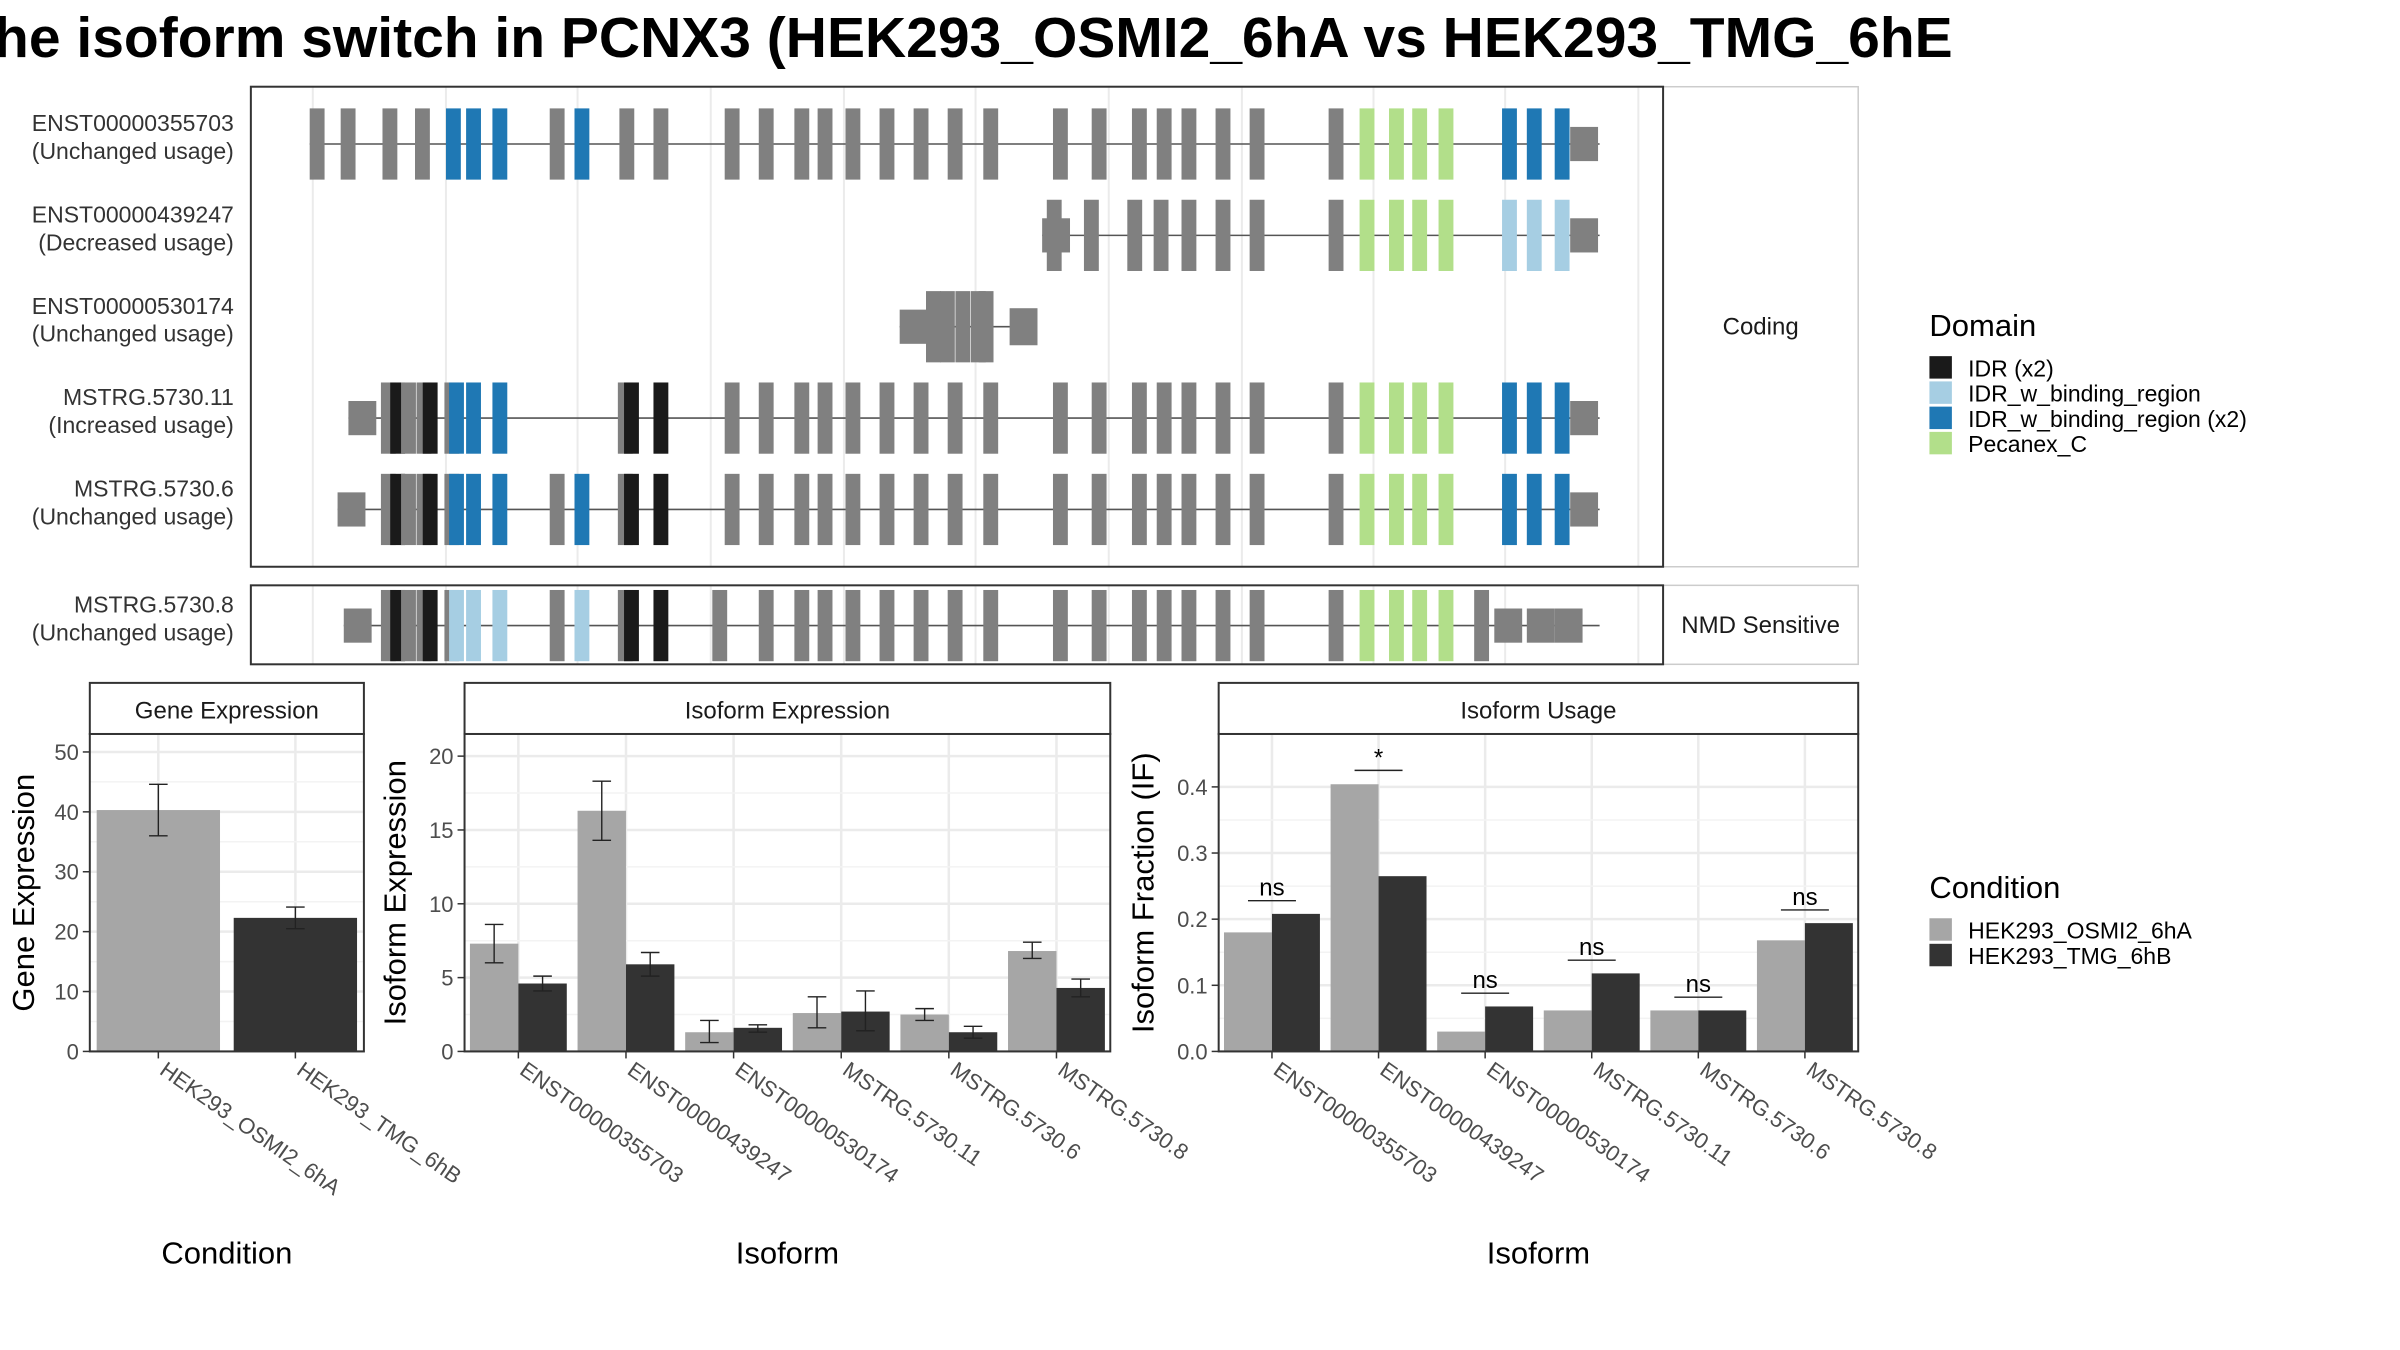  I want to click on y-tick-label: 10, so click(66, 992).